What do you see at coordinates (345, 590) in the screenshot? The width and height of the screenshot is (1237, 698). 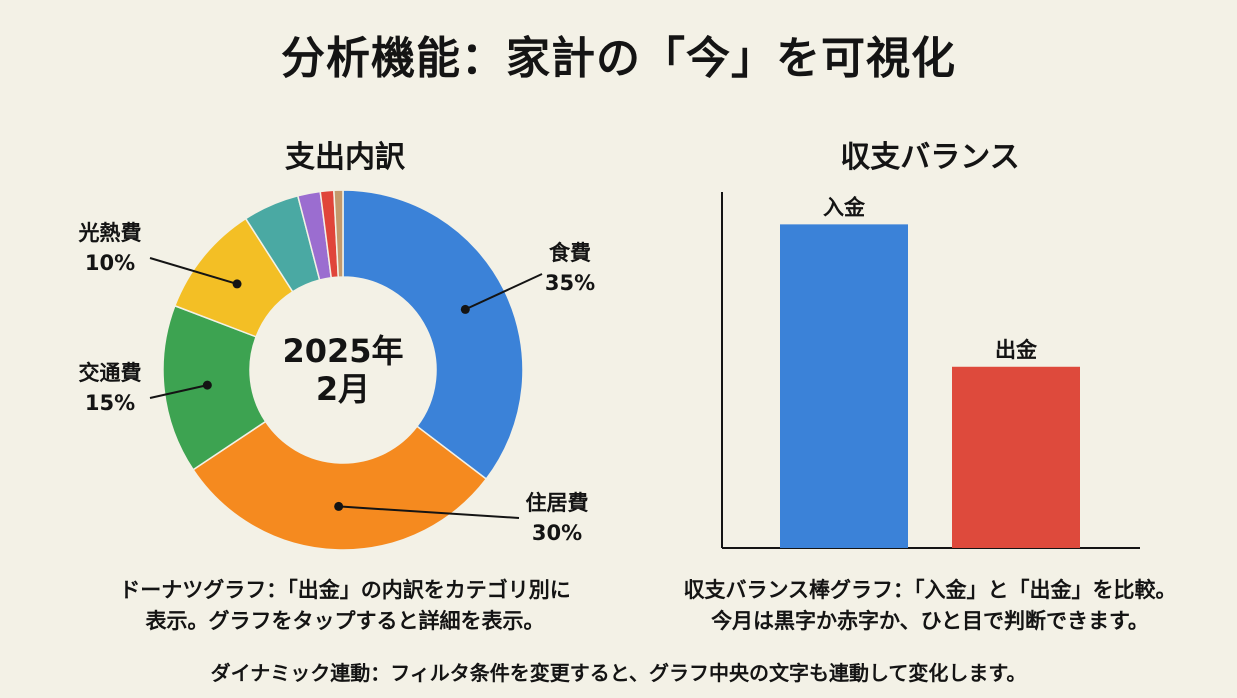 I see `donut-caption-line-1: ドーナツグラフ：「出金」の内訳をカテゴリ別に` at bounding box center [345, 590].